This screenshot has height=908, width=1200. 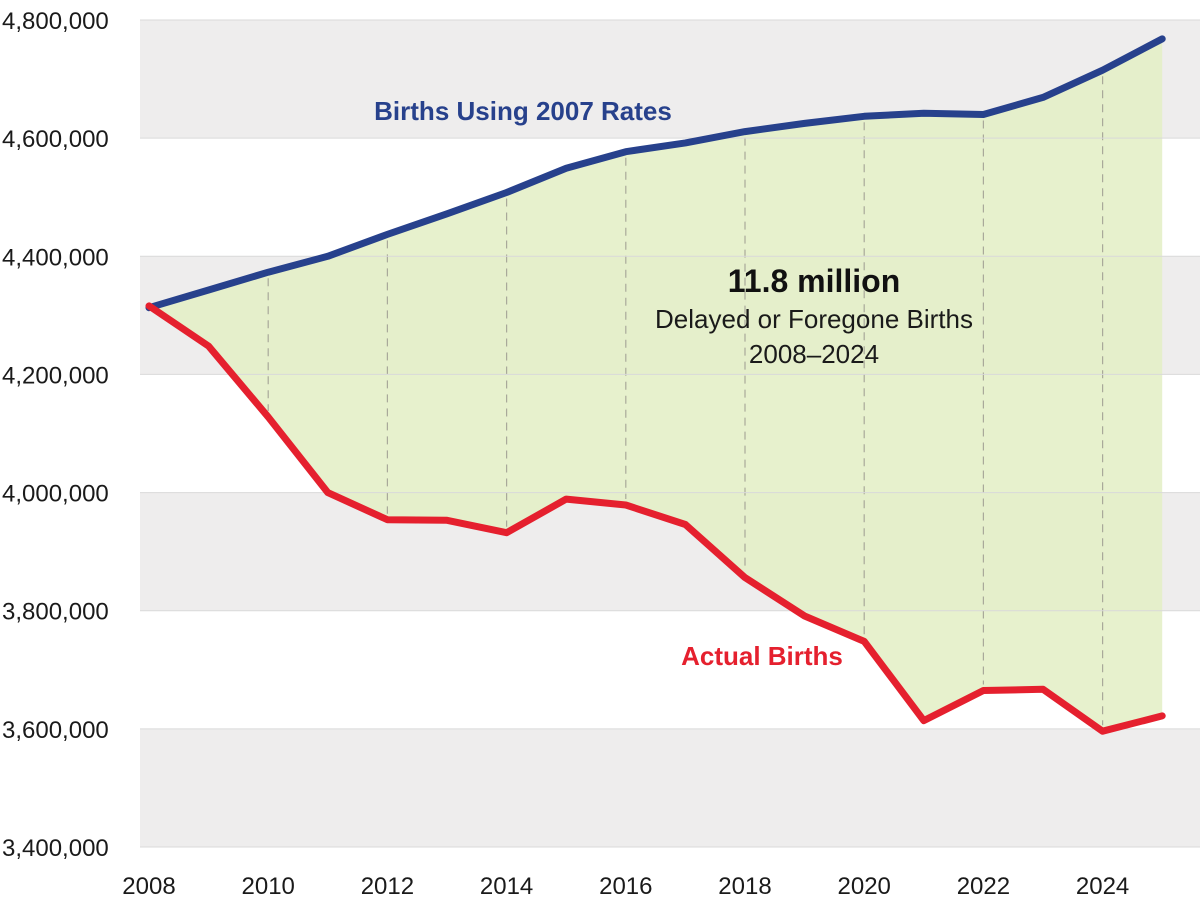 I want to click on y-tick-label: 4,800,000, so click(x=55, y=21).